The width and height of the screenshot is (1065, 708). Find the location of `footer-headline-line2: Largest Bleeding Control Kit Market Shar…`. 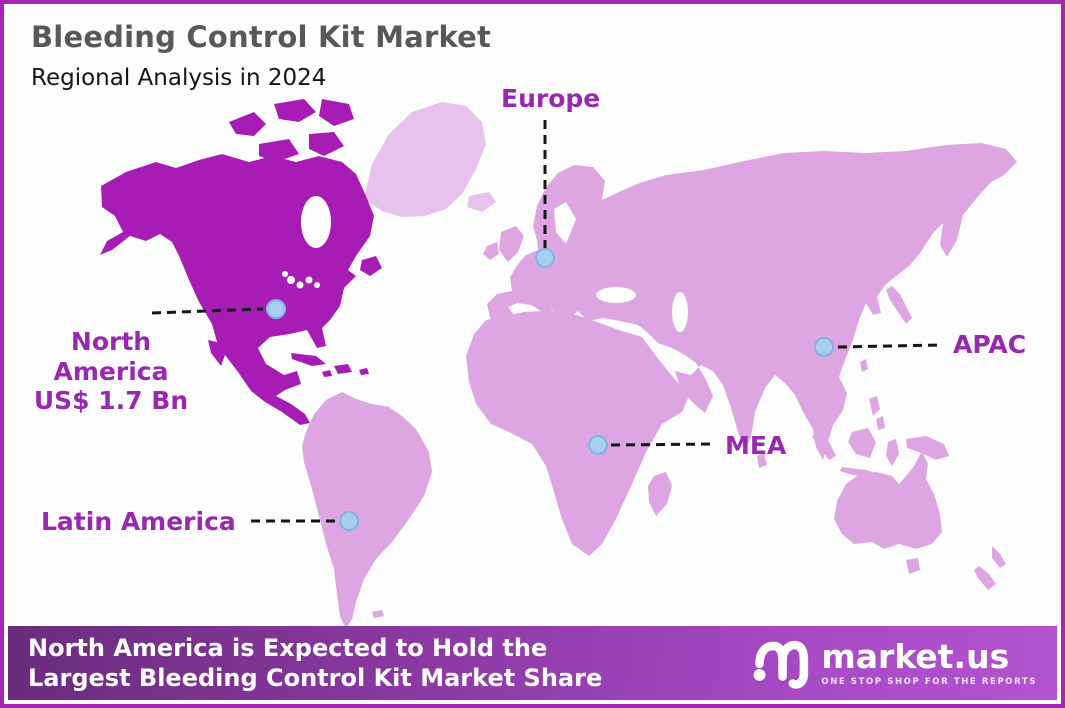

footer-headline-line2: Largest Bleeding Control Kit Market Shar… is located at coordinates (315, 678).